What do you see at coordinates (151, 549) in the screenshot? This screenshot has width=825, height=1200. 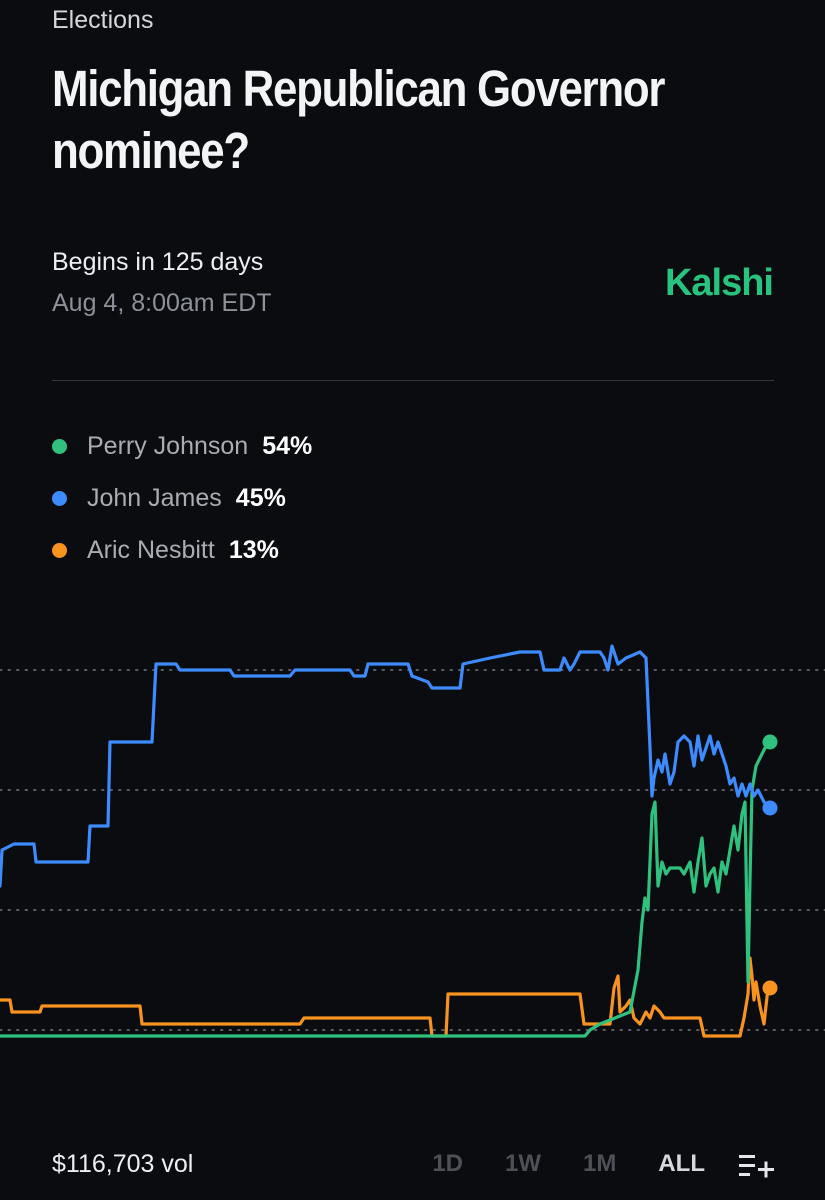 I see `candidate-name: Aric Nesbitt` at bounding box center [151, 549].